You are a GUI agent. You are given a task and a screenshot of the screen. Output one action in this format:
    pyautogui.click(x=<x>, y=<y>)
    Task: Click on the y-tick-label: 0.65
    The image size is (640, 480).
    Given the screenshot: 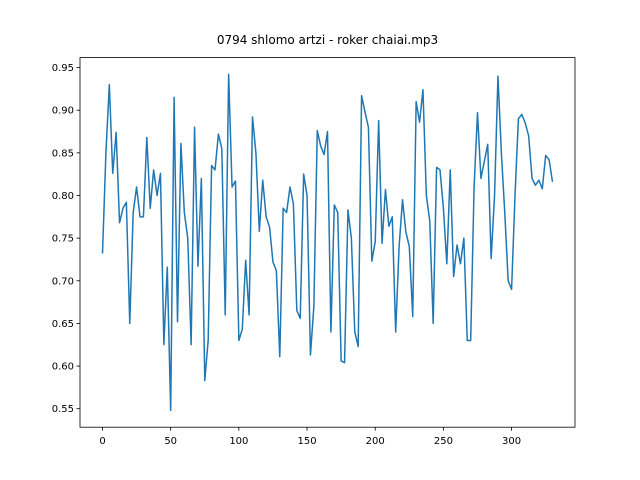 What is the action you would take?
    pyautogui.click(x=63, y=324)
    